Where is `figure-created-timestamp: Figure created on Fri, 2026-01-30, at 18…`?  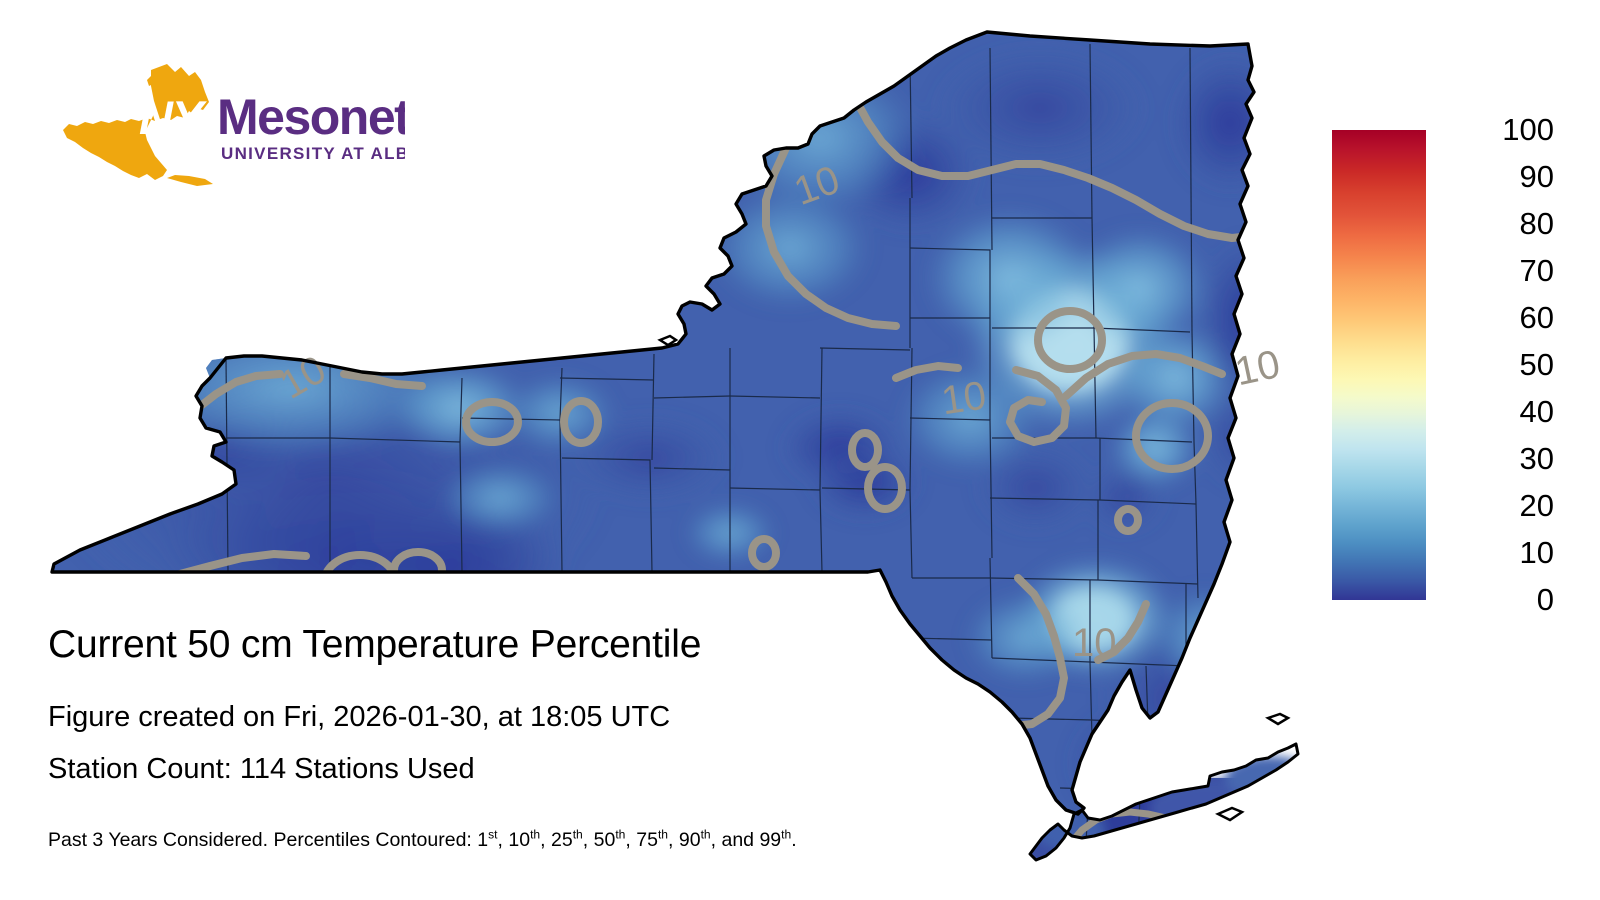
figure-created-timestamp: Figure created on Fri, 2026-01-30, at 18… is located at coordinates (359, 717).